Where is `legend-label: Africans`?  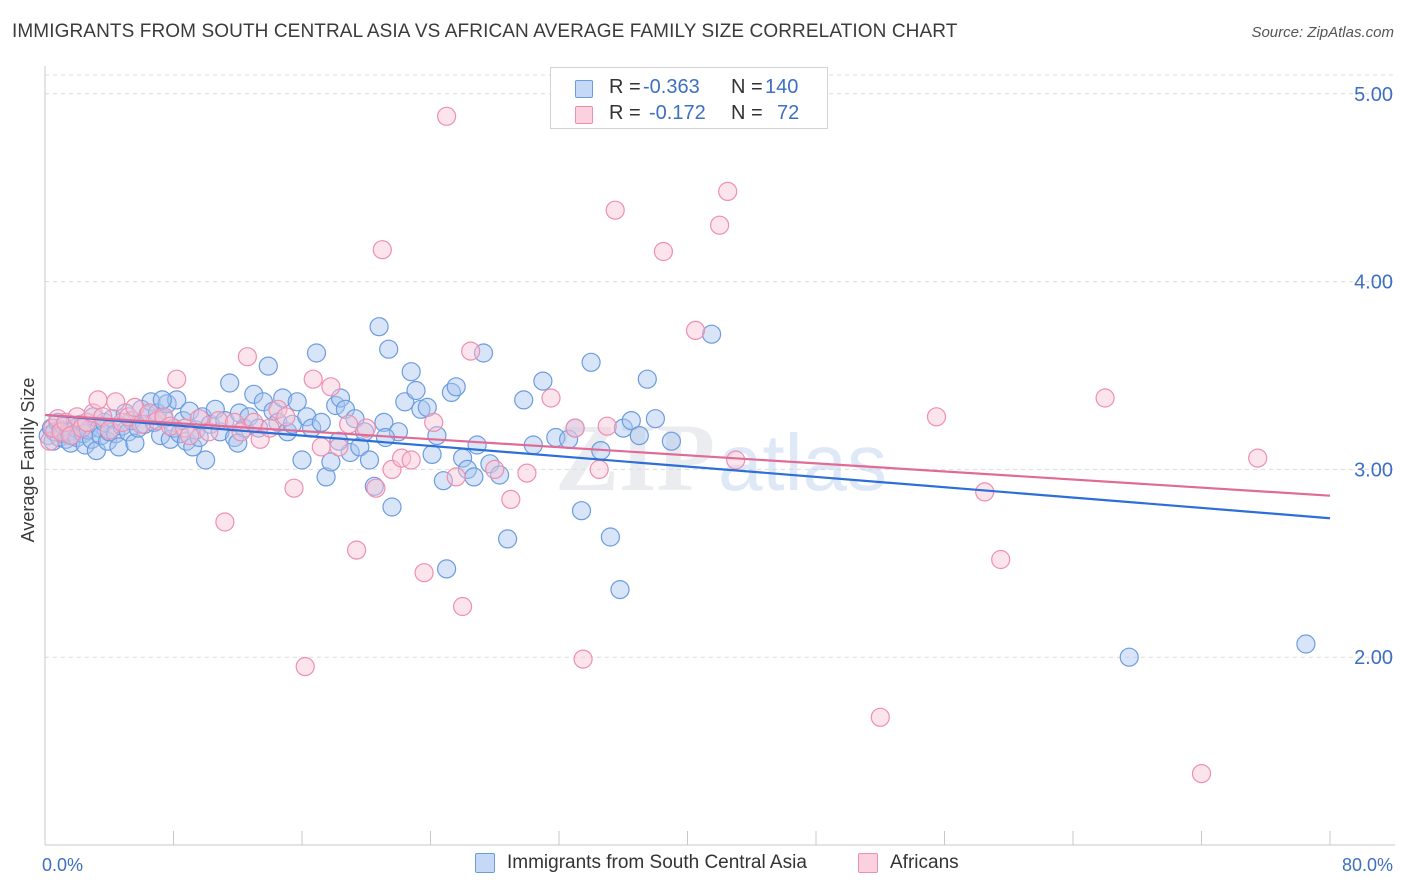 legend-label: Africans is located at coordinates (924, 862).